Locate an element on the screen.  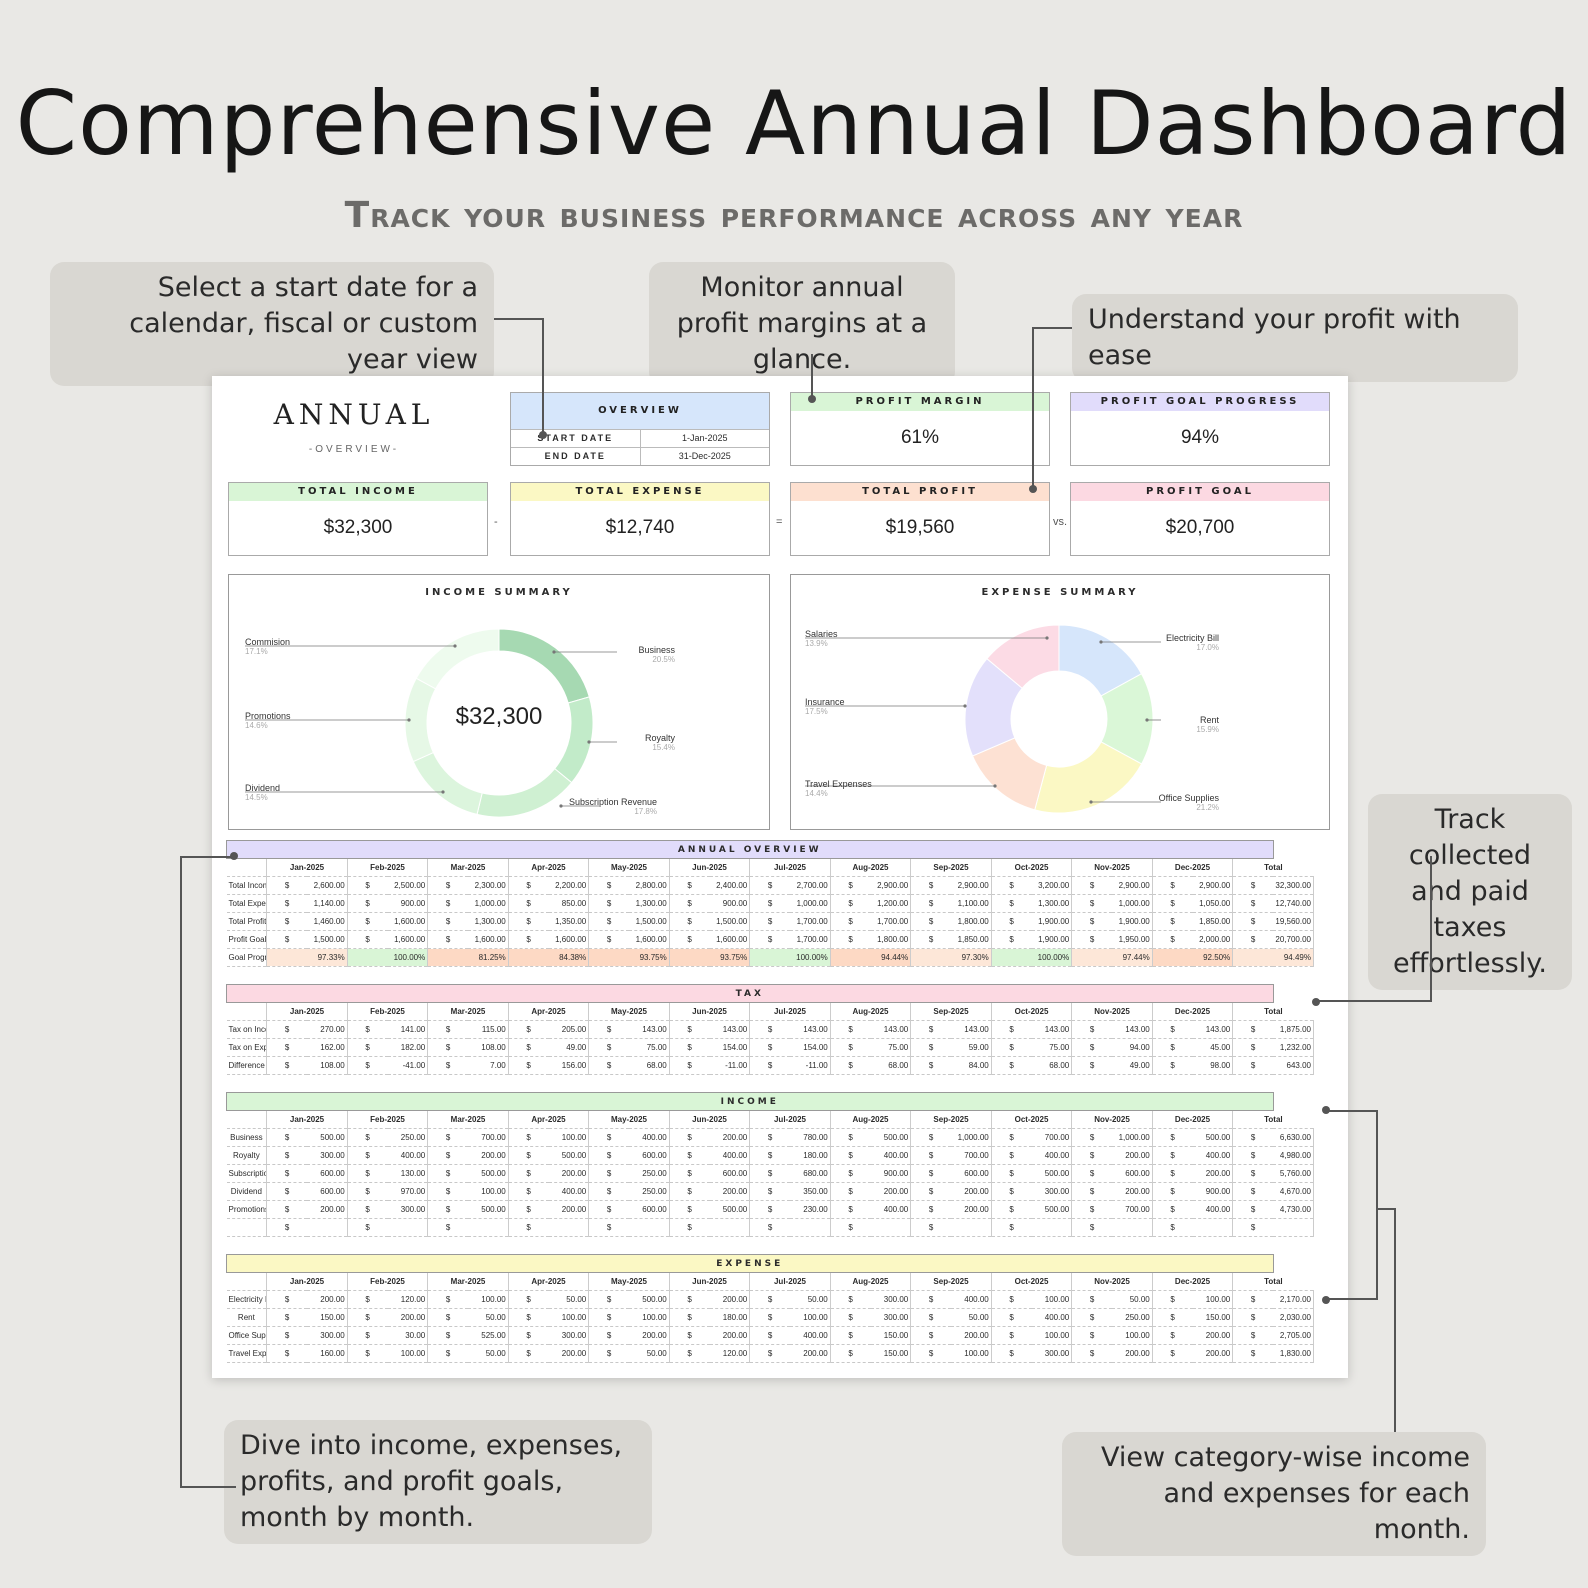
table-cell: 250.00 is located at coordinates (649, 1173).